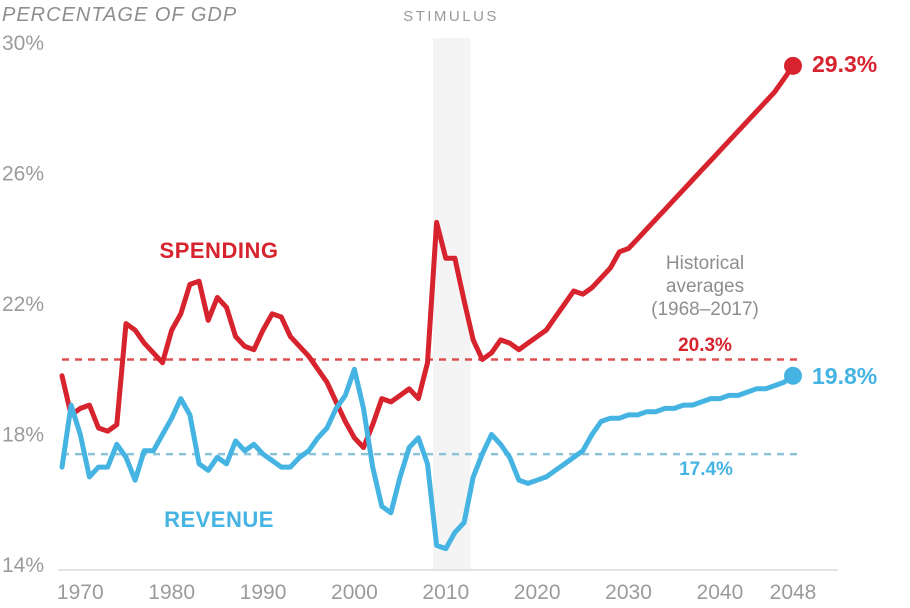  Describe the element at coordinates (23, 435) in the screenshot. I see `y-tick-18: 18%` at that location.